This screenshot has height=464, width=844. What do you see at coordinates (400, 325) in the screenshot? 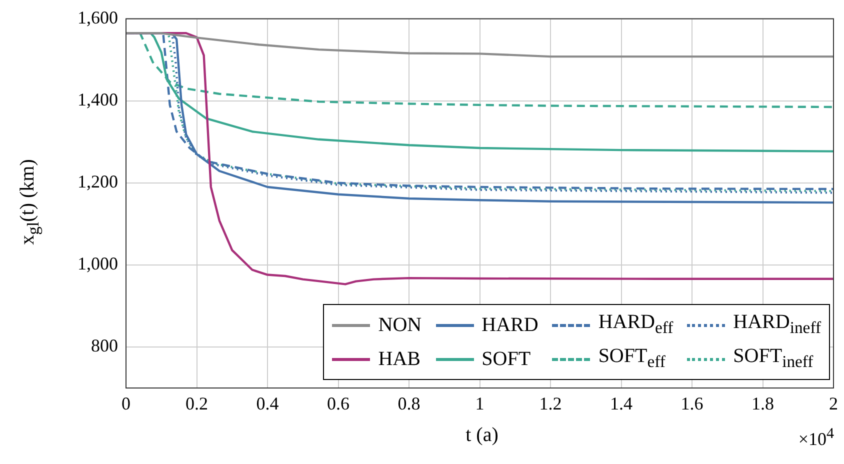
I see `legend-label: NON` at bounding box center [400, 325].